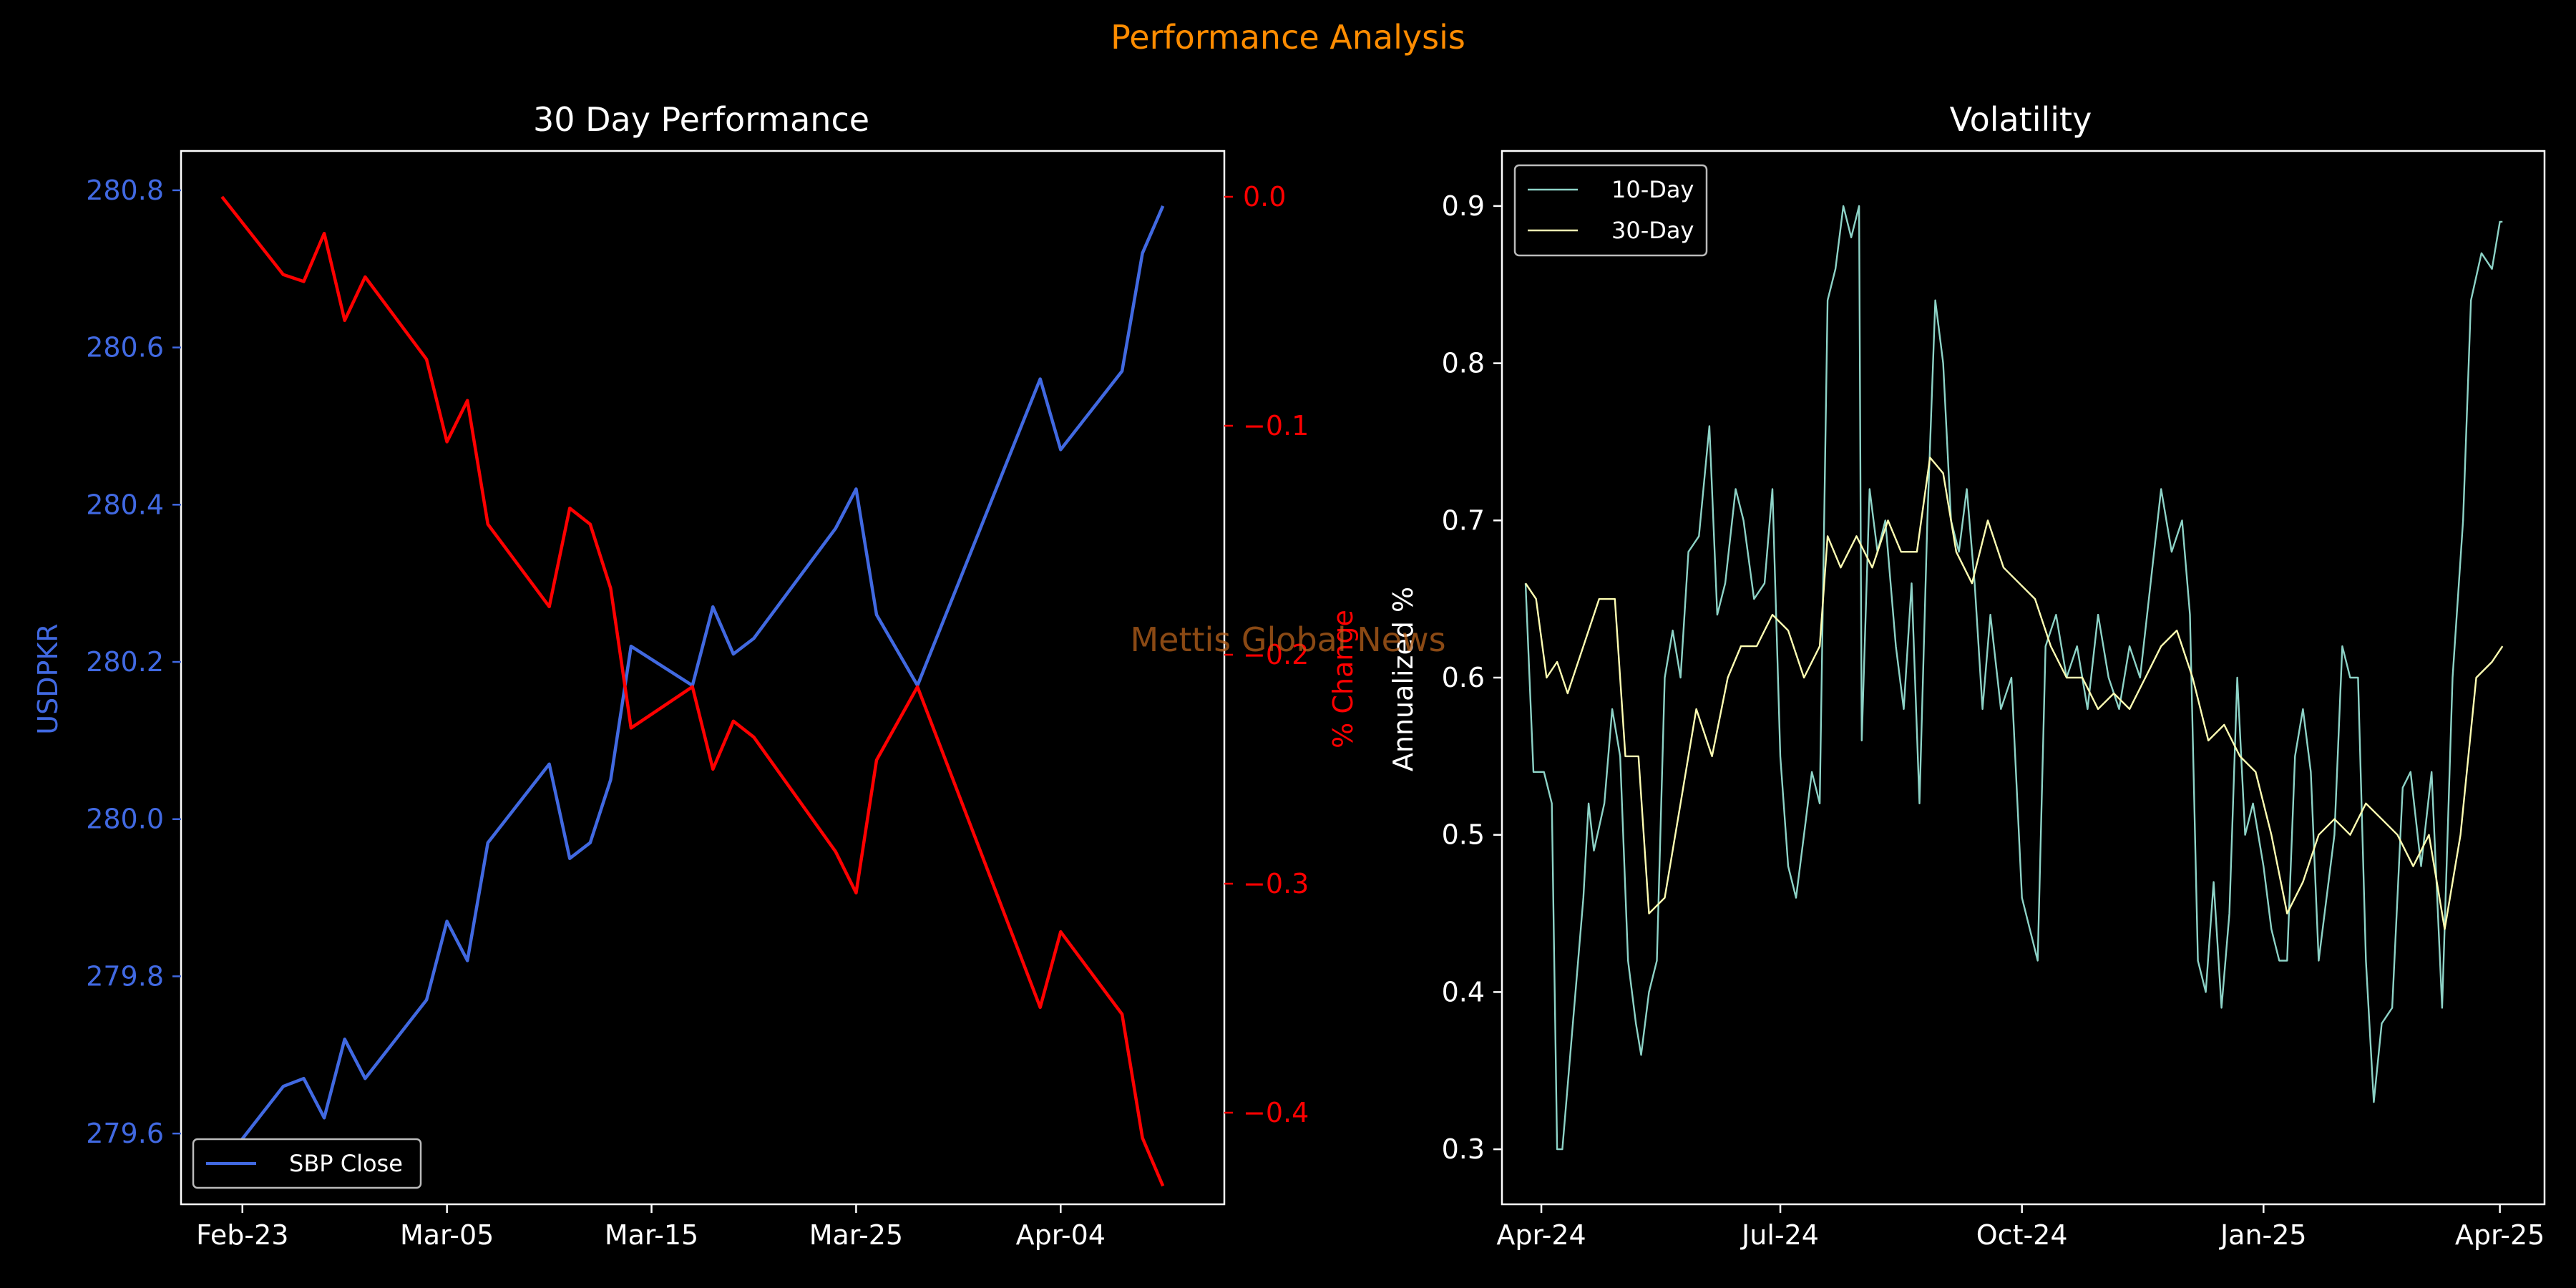  Describe the element at coordinates (1779, 1235) in the screenshot. I see `right-x-tick-label: Jul-24` at that location.